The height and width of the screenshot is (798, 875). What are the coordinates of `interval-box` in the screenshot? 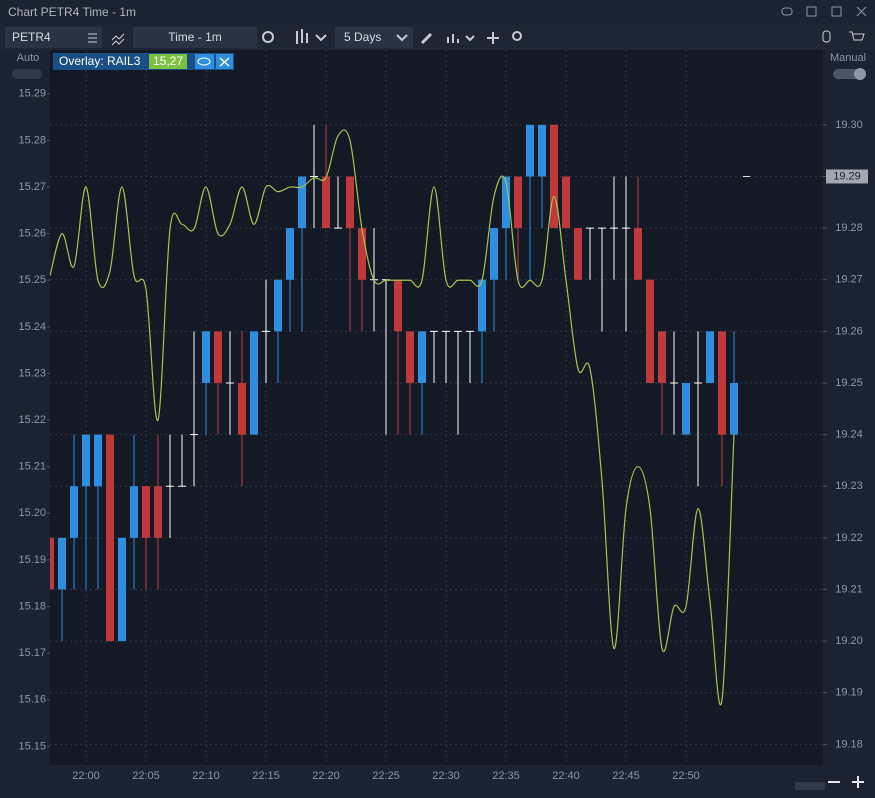 It's located at (195, 37).